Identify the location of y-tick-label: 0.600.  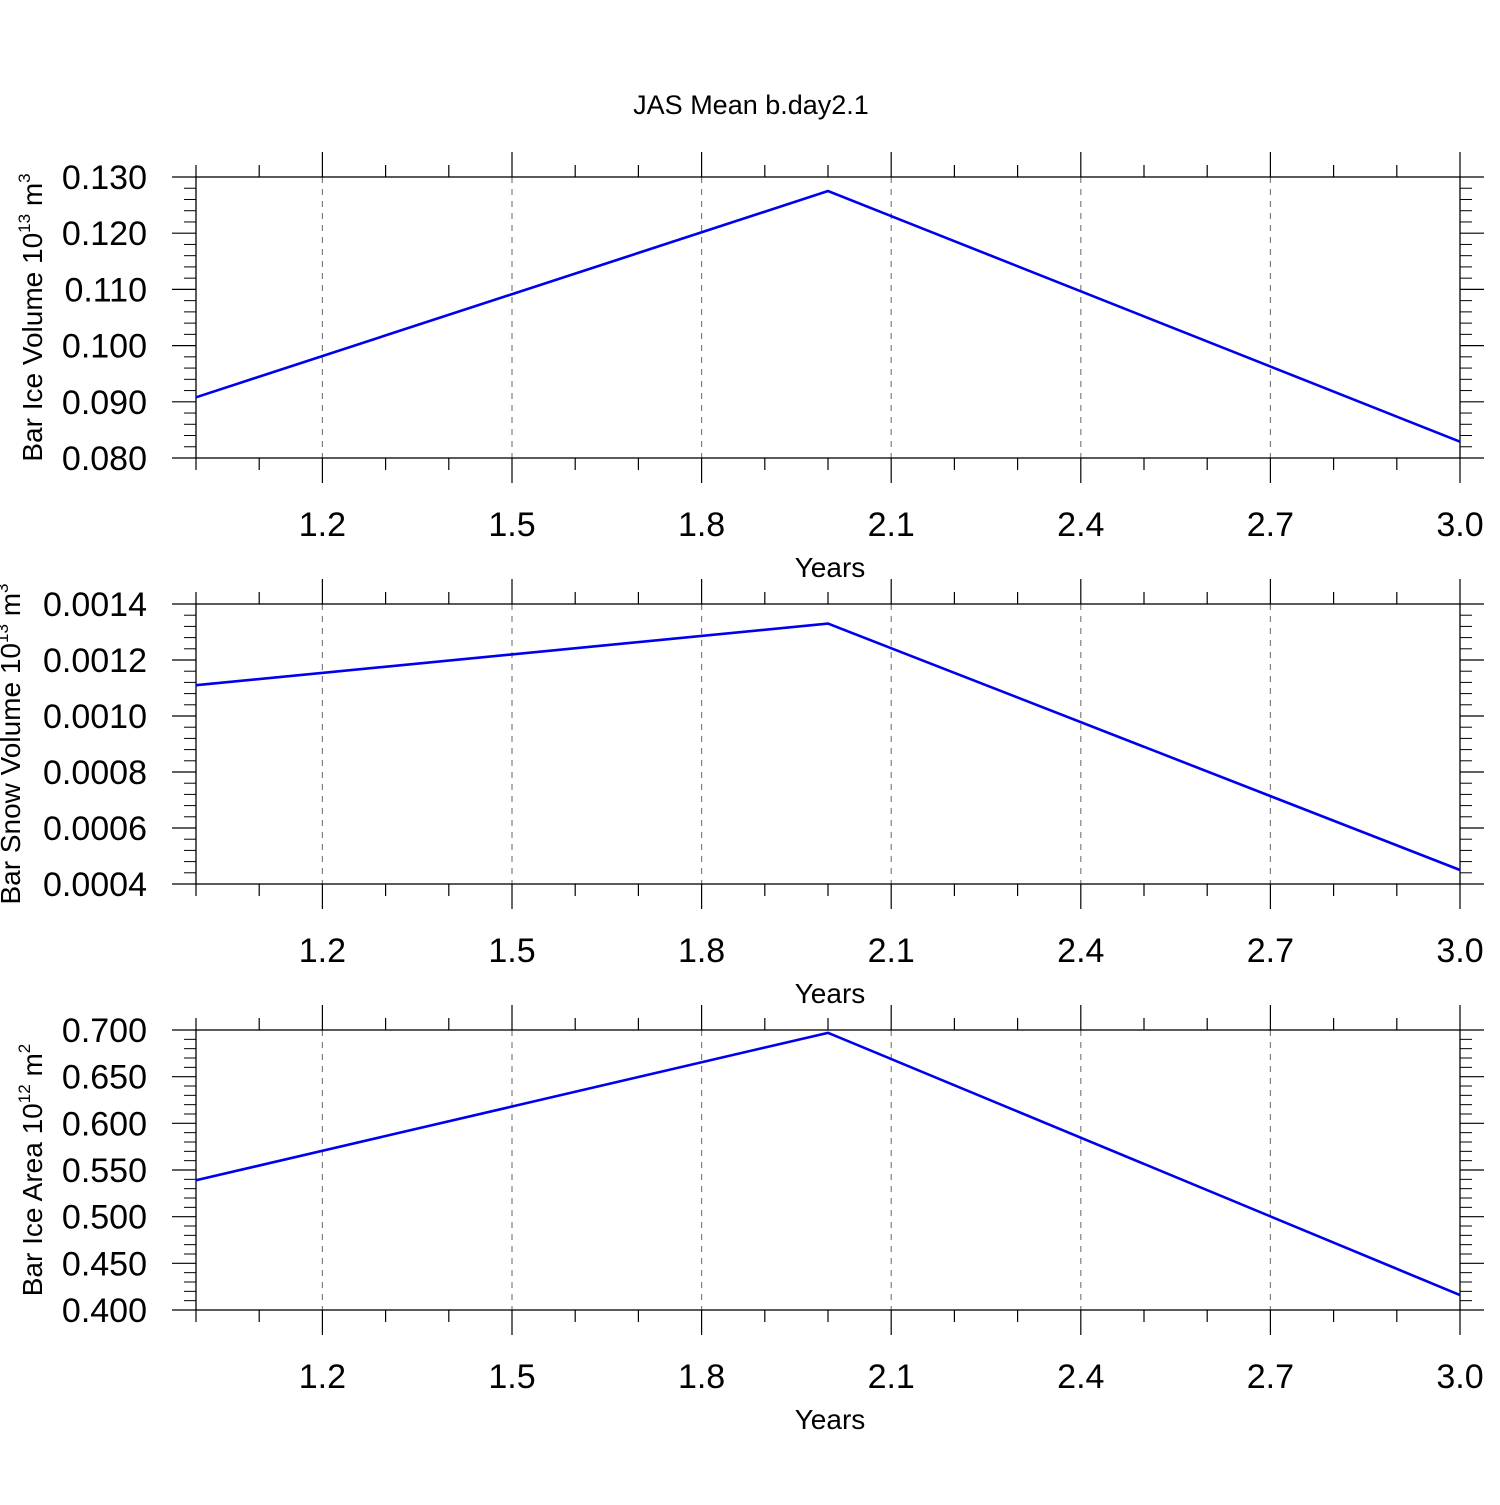
(104, 1124).